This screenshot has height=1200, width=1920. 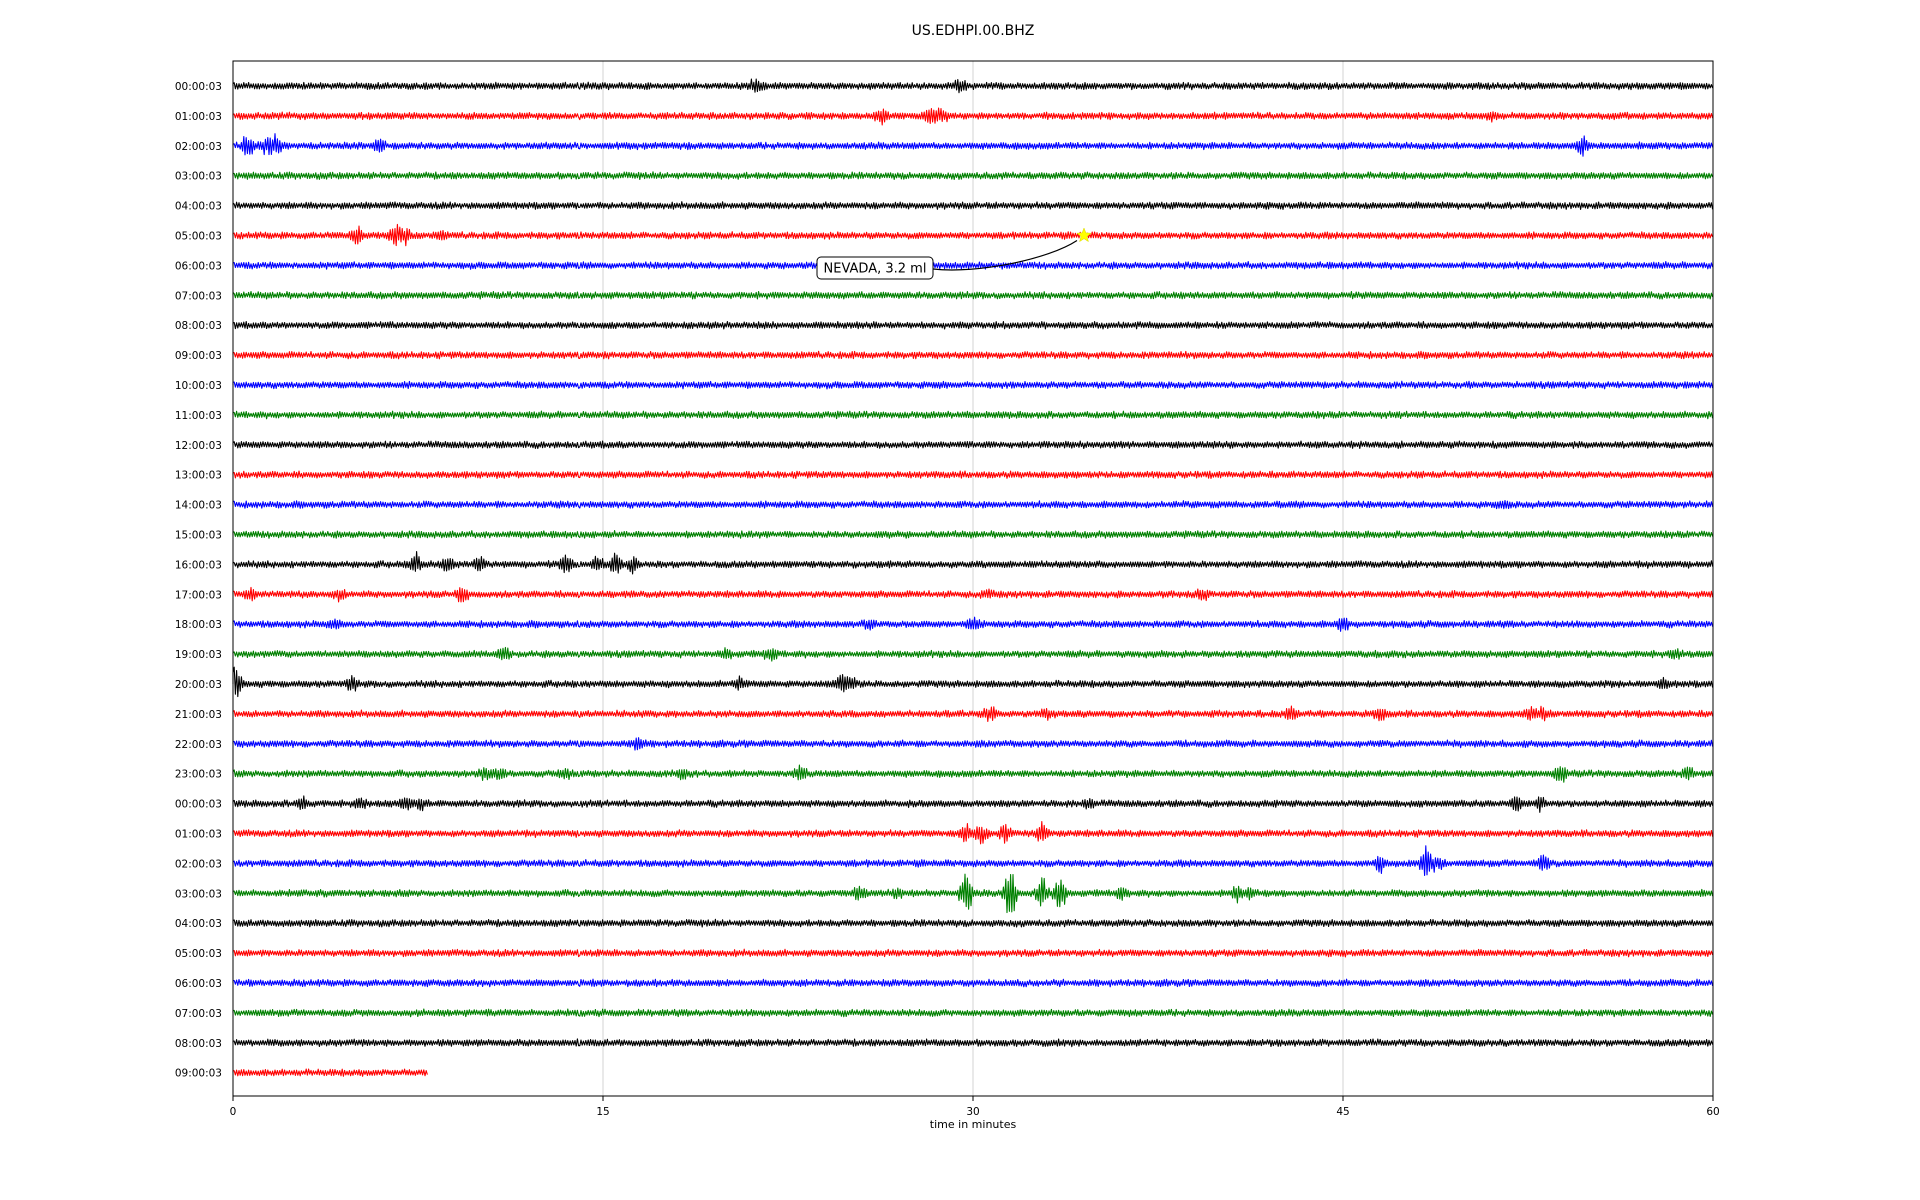 I want to click on row-label-10: 10:00:03, so click(x=198, y=386).